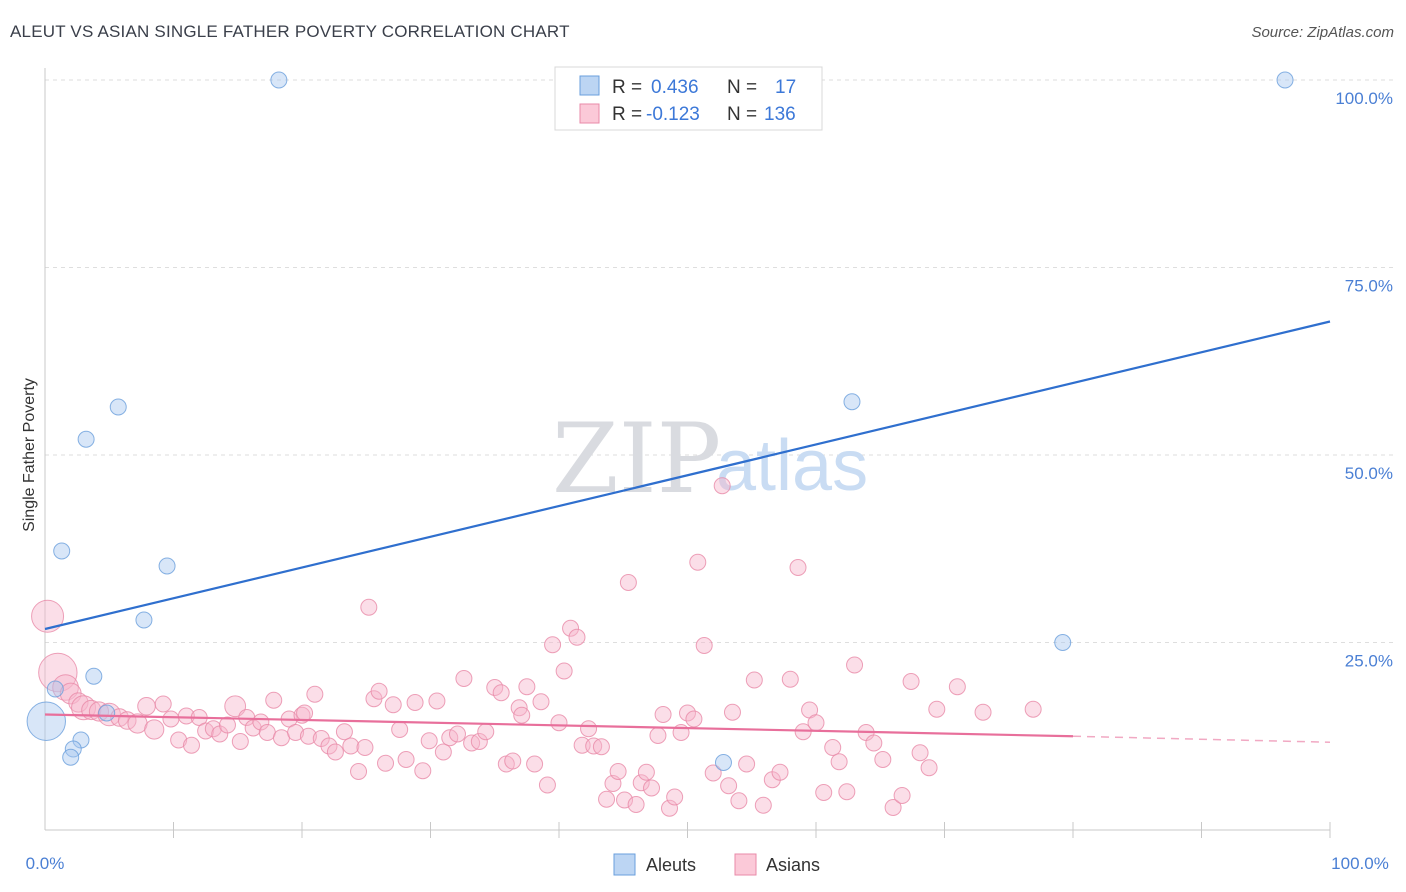 Image resolution: width=1406 pixels, height=892 pixels. I want to click on asians-trend-line, so click(559, 725).